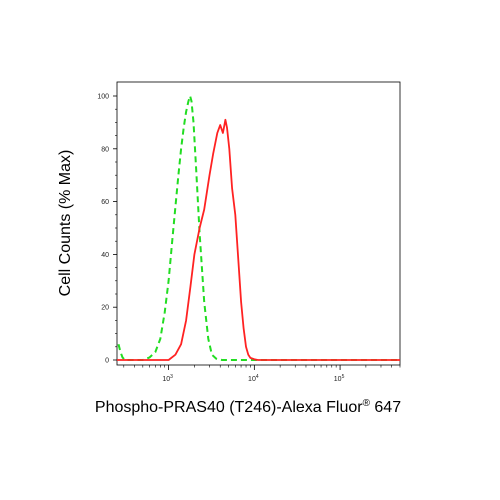  I want to click on y-axis: 0 20 40 60 80 100, so click(107, 229).